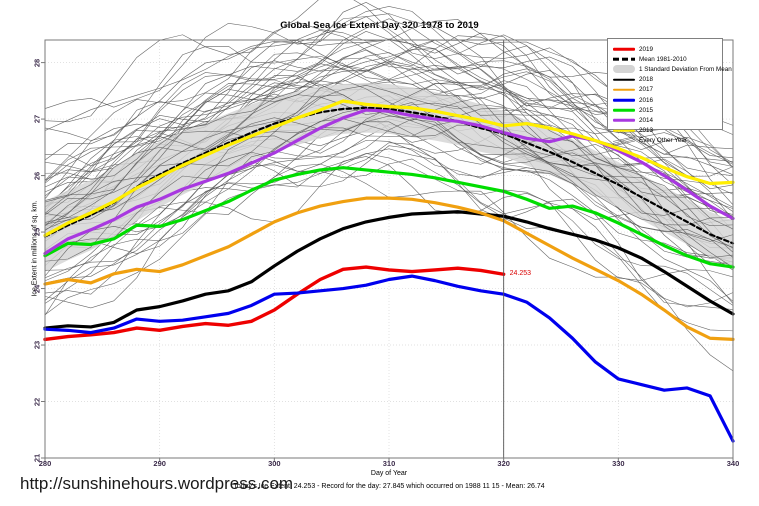 This screenshot has width=759, height=506. I want to click on legend-label: 2019, so click(646, 49).